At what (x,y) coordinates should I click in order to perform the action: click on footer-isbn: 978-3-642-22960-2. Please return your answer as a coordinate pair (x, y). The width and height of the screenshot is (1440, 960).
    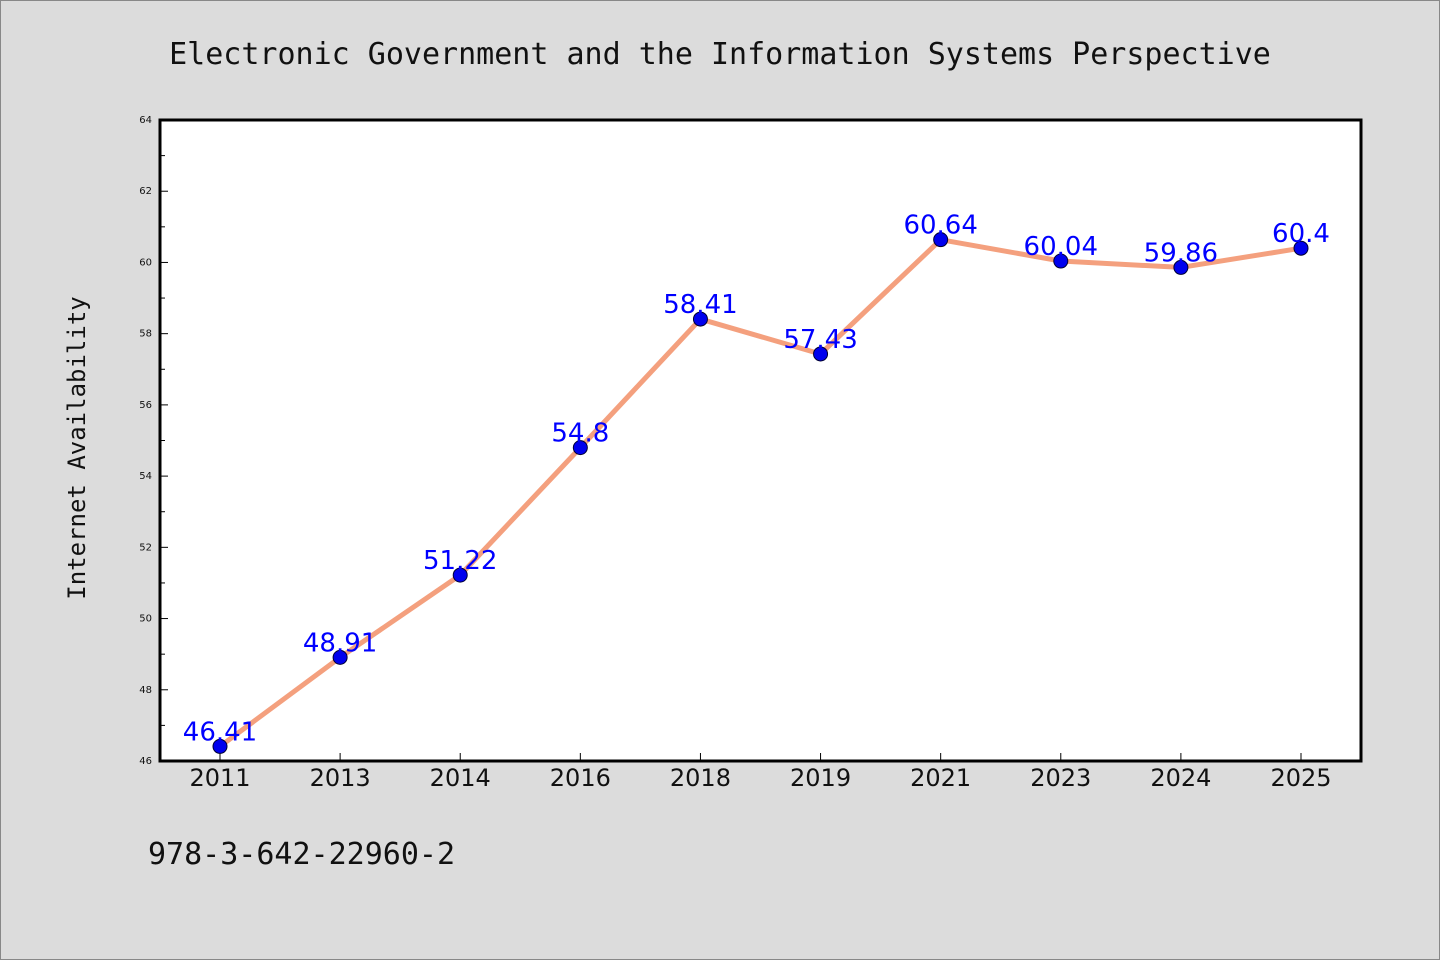
    Looking at the image, I should click on (301, 854).